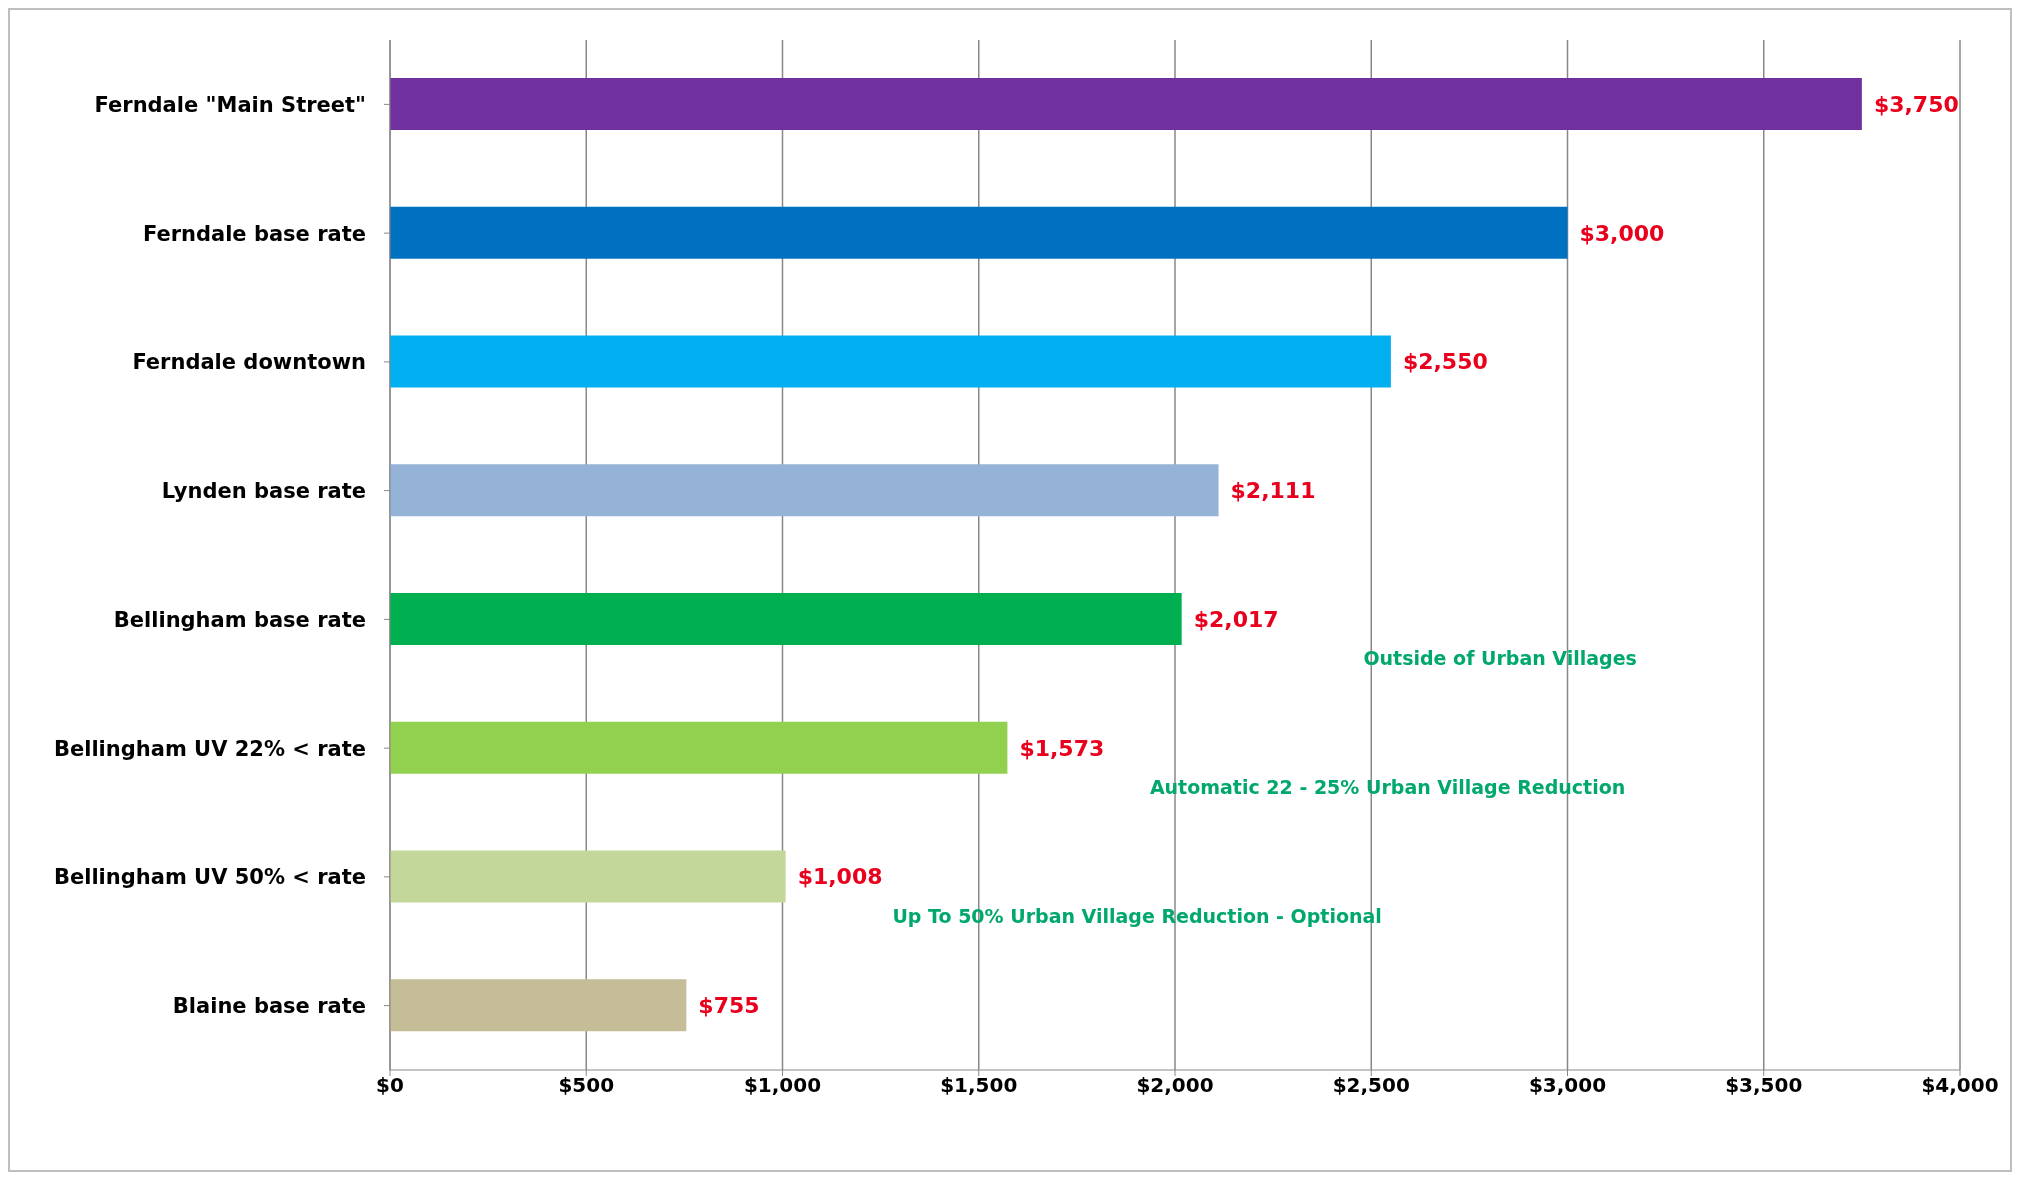 This screenshot has height=1191, width=2033. Describe the element at coordinates (390, 1085) in the screenshot. I see `x-tick-label: $0` at that location.